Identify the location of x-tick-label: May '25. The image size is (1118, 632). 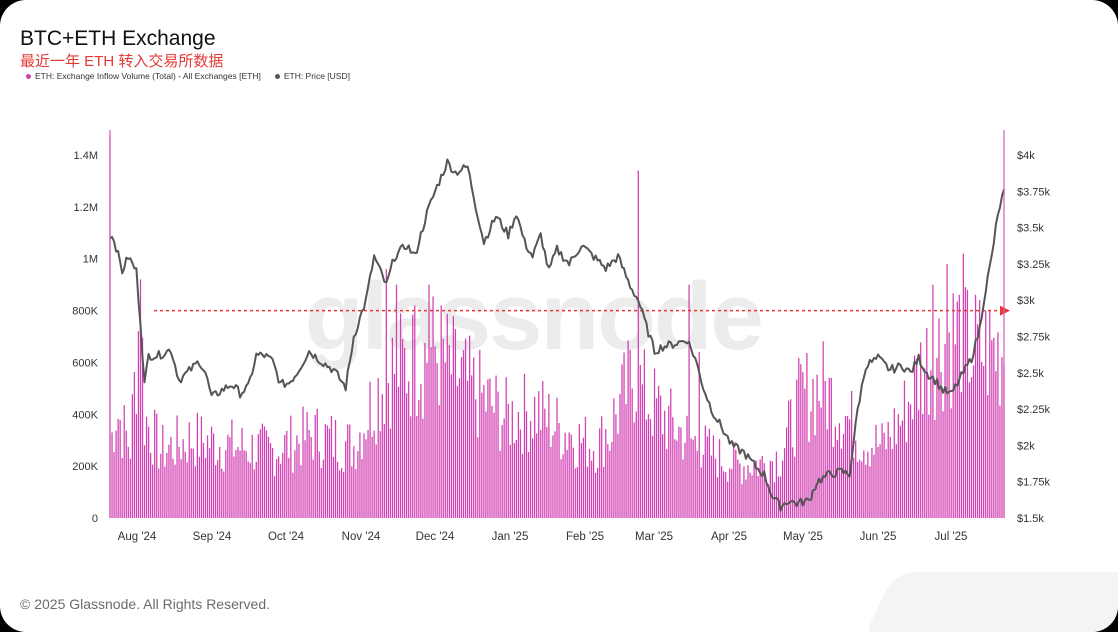
(803, 537).